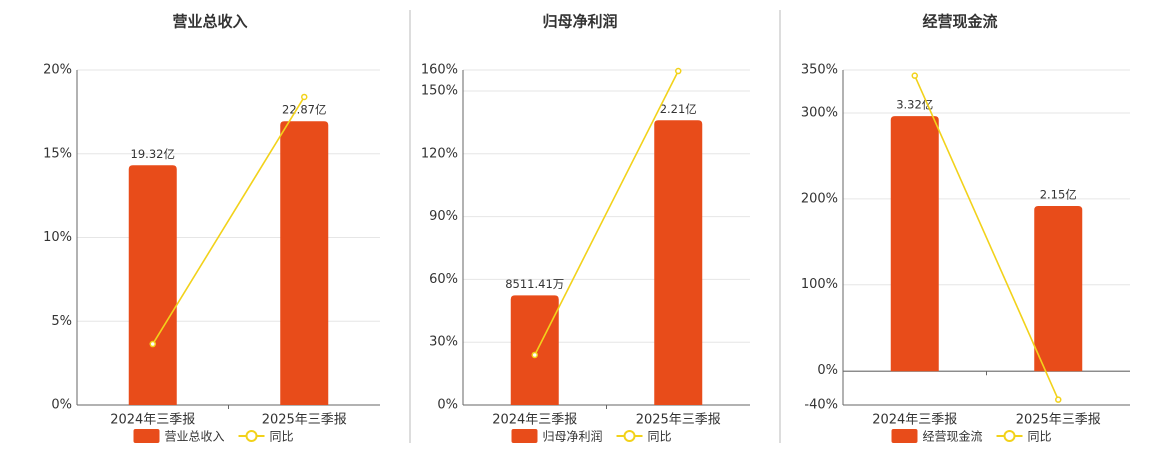 The image size is (1160, 450). Describe the element at coordinates (439, 70) in the screenshot. I see `y-tick-label: 160%` at that location.